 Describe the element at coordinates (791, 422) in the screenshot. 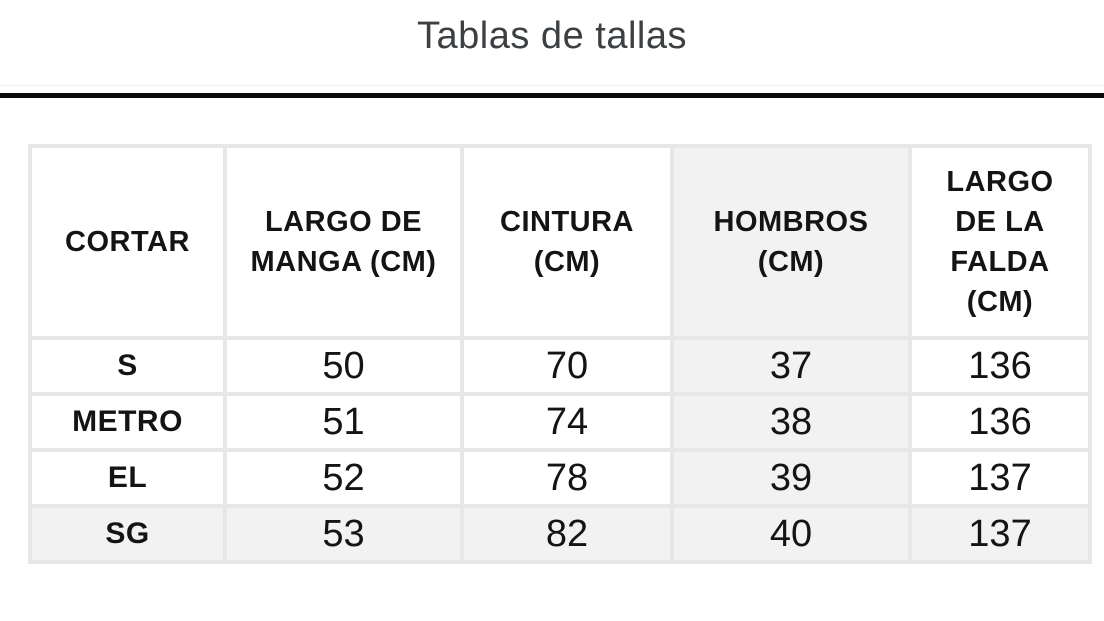

I see `measurement-cell: 38` at that location.